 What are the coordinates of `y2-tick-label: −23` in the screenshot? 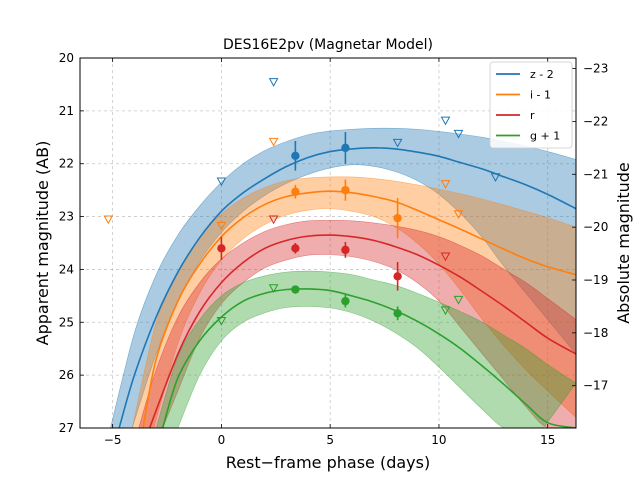 It's located at (595, 69).